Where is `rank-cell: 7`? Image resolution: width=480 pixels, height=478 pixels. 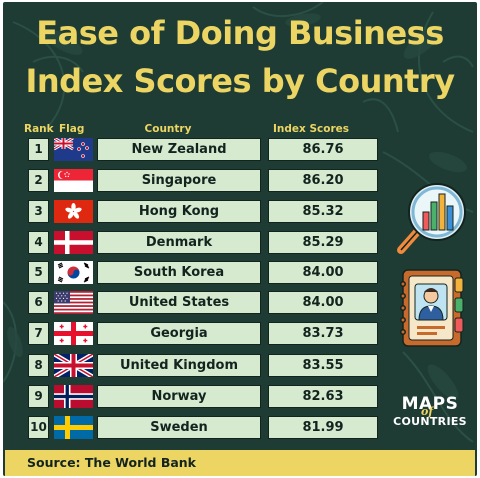 rank-cell: 7 is located at coordinates (38, 333).